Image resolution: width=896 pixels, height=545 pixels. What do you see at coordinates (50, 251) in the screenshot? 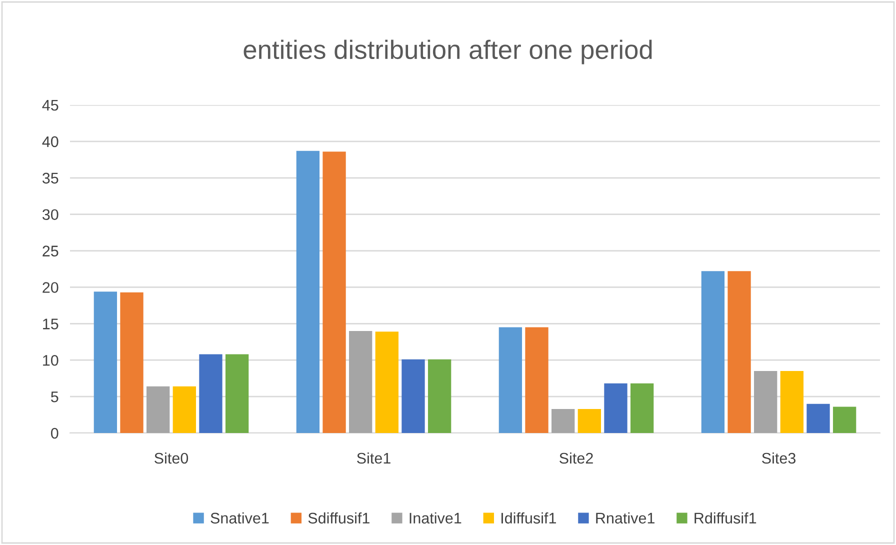
I see `y-tick-label: 25` at bounding box center [50, 251].